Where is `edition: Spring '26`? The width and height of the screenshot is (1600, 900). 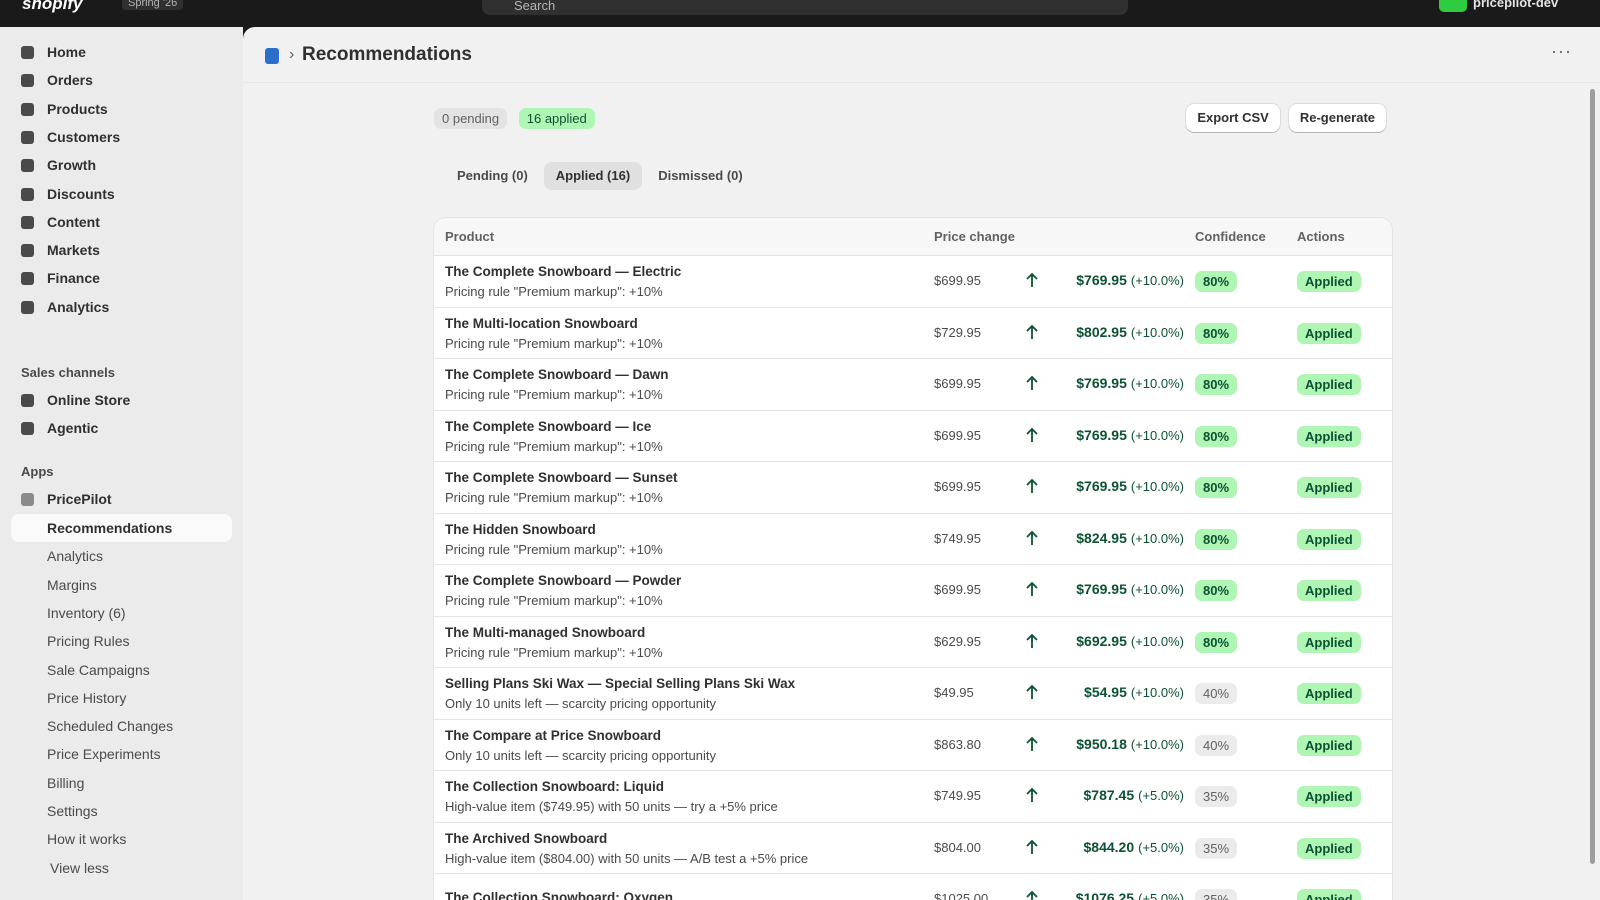 edition: Spring '26 is located at coordinates (153, 5).